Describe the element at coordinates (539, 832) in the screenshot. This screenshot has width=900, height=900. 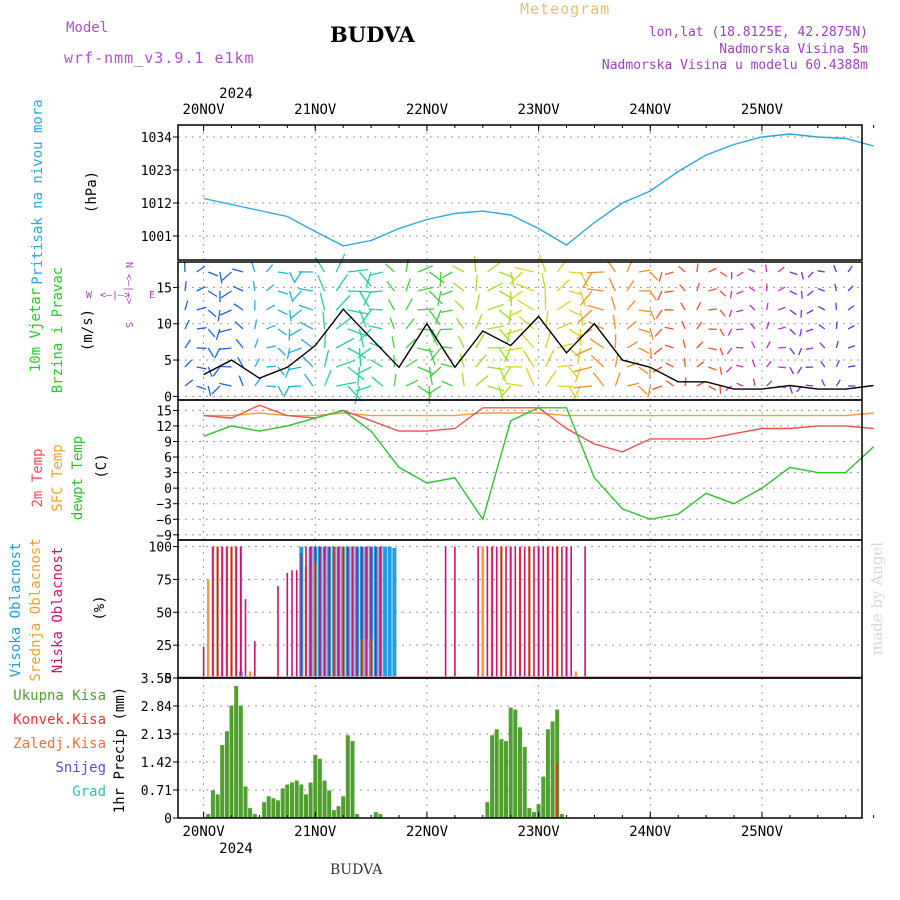
I see `day-label-bottom: 23NOV` at that location.